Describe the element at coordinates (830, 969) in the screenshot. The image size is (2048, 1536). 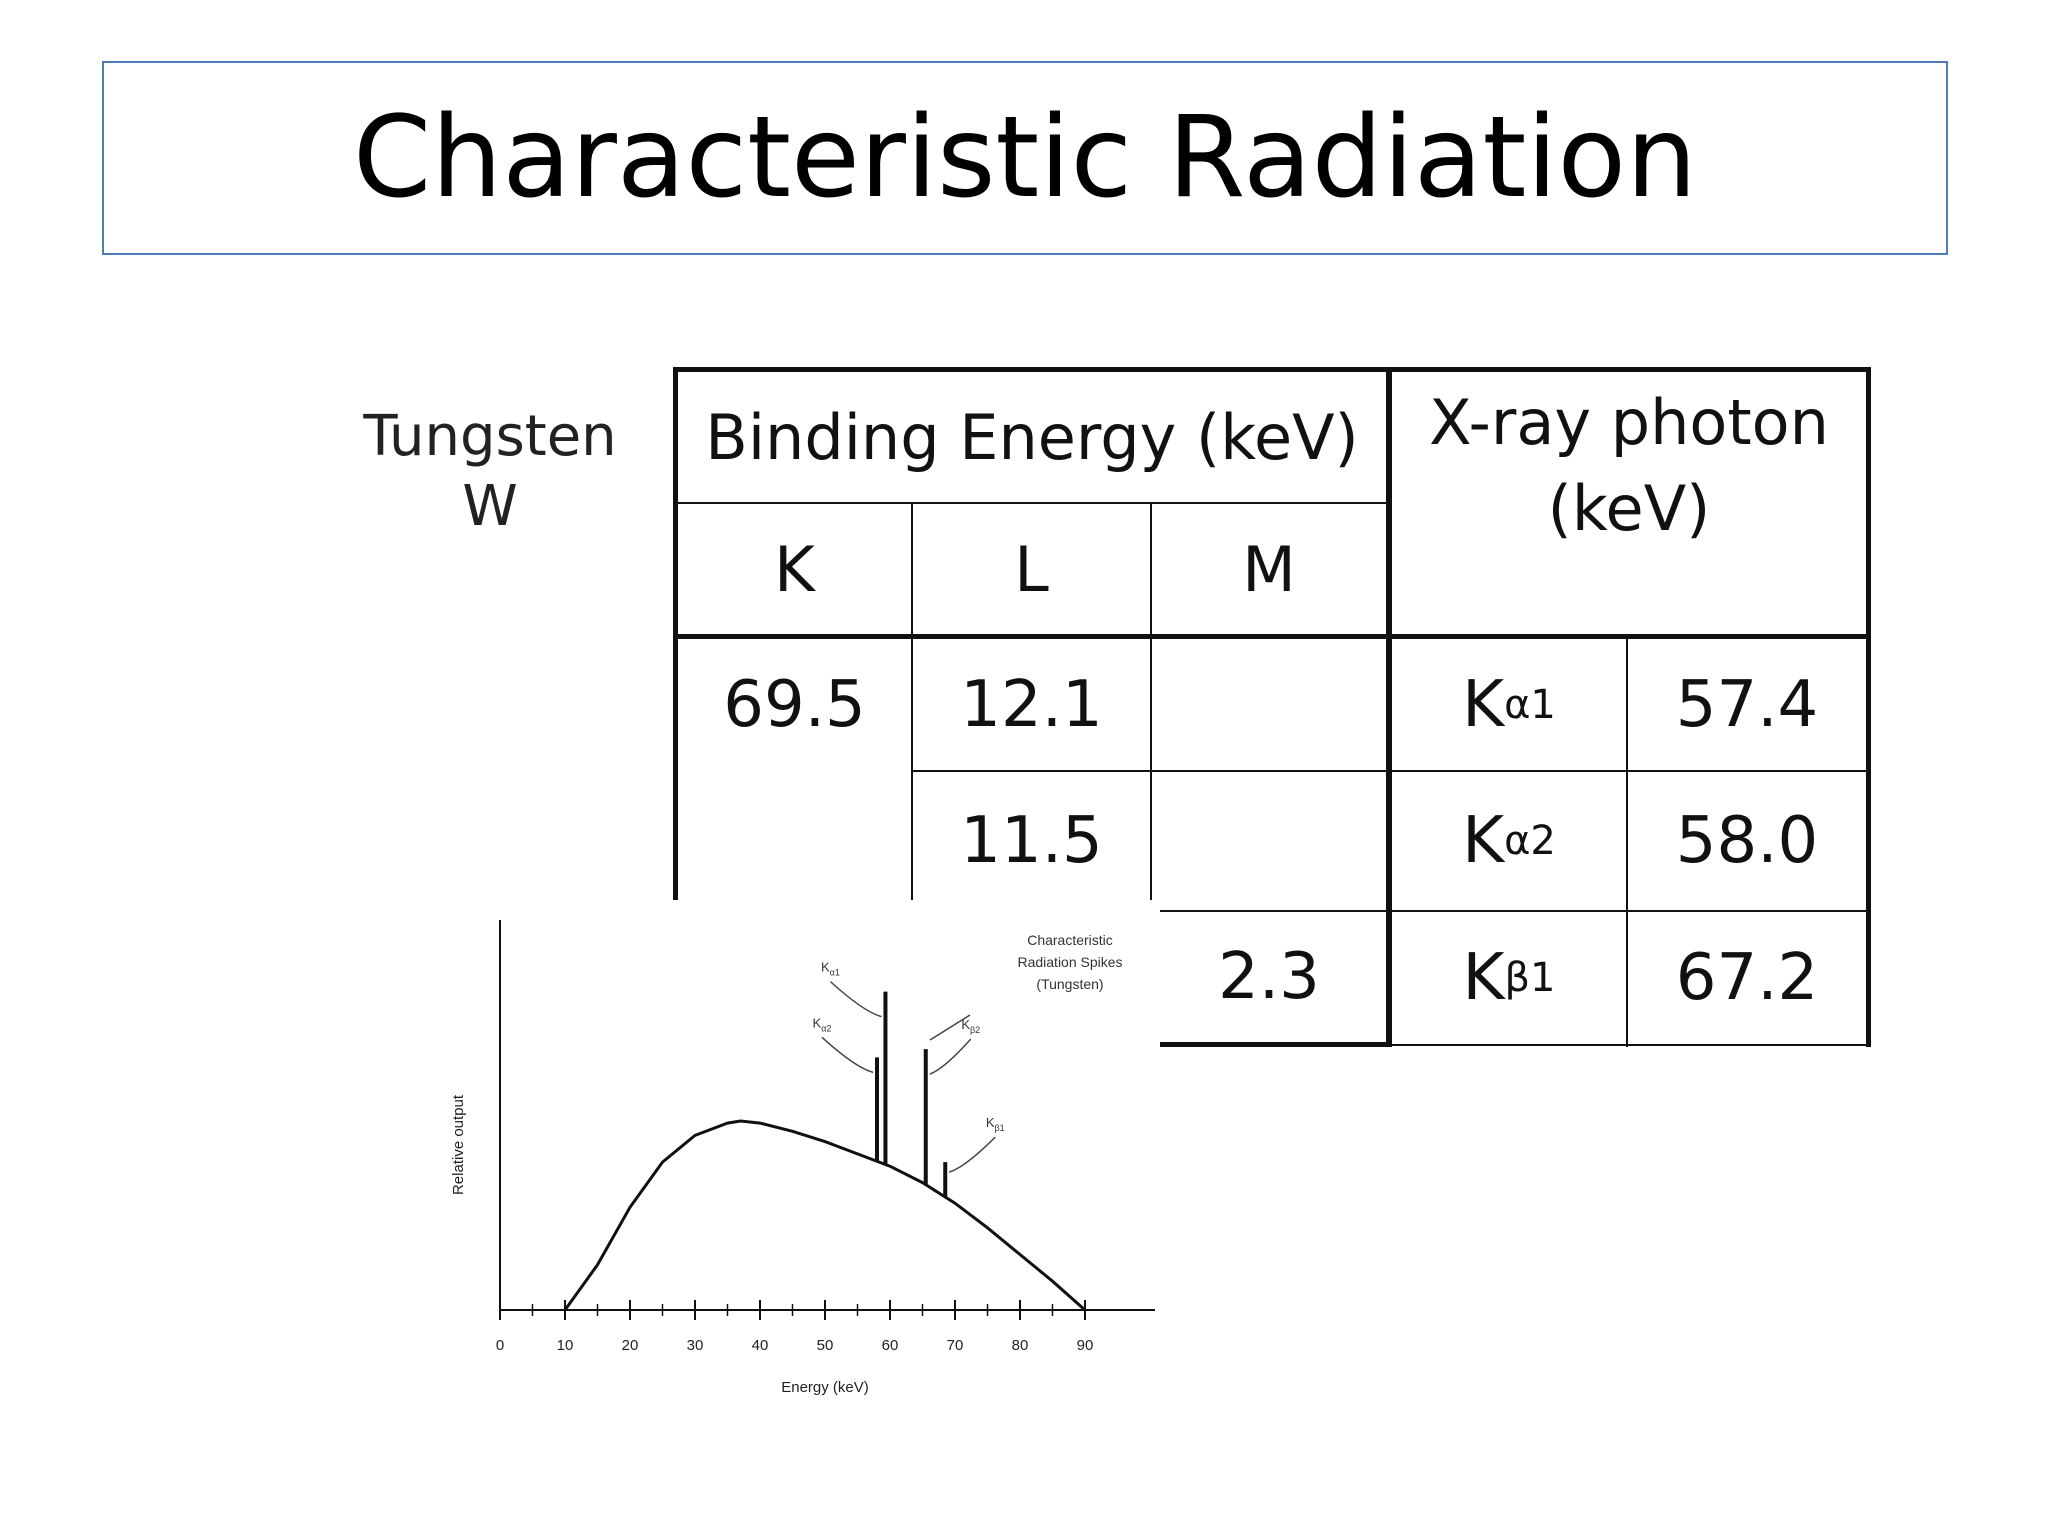
I see `spike-label-α1: Kα1` at that location.